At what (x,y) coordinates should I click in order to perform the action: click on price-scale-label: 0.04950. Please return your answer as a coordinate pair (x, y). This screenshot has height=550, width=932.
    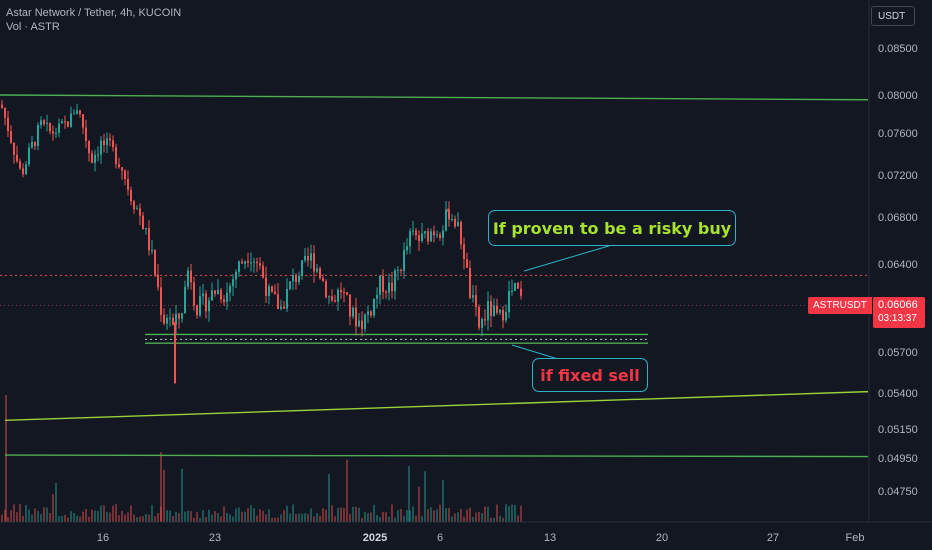
    Looking at the image, I should click on (898, 459).